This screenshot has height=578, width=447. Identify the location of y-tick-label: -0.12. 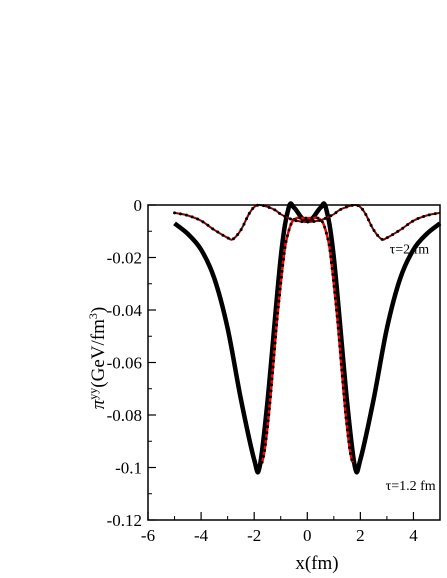
(124, 520).